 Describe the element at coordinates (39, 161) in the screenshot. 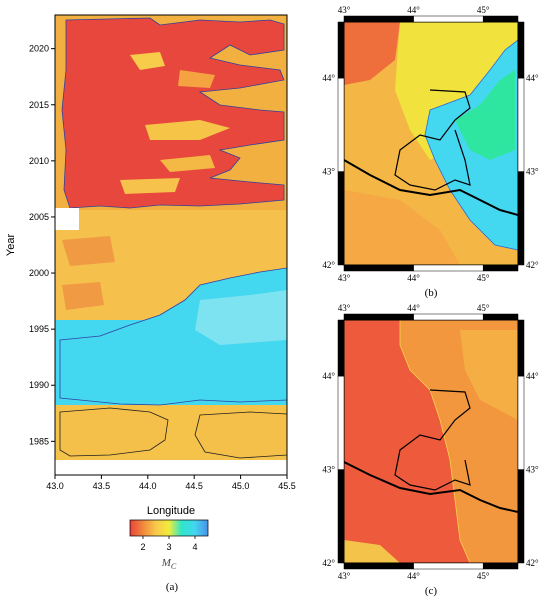

I see `panel-a-ytick-label: 2010` at that location.